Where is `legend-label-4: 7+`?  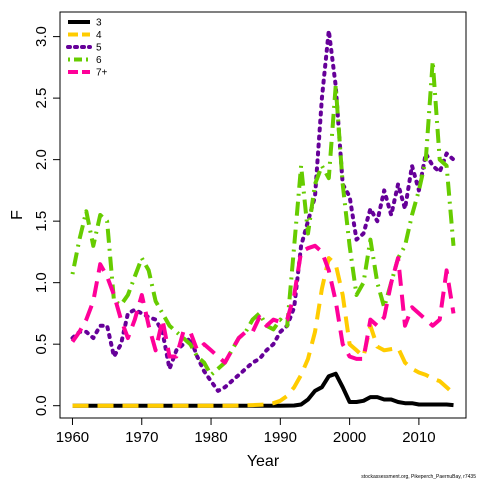
legend-label-4: 7+ is located at coordinates (102, 73).